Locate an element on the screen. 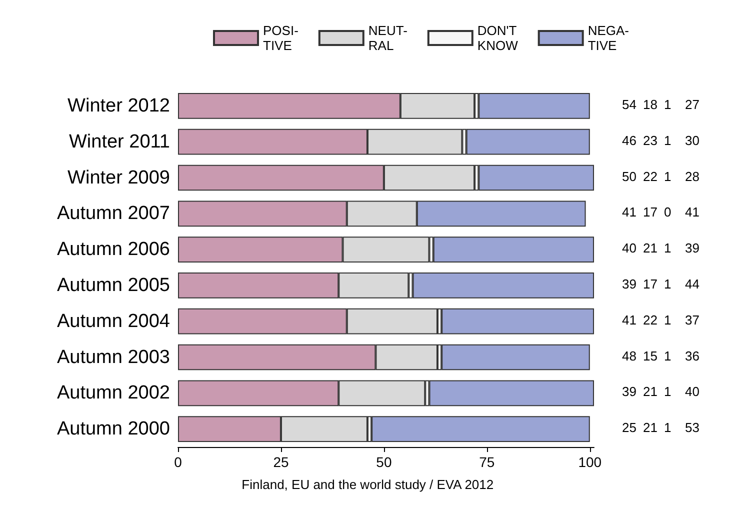 The image size is (736, 507). legend-label: NEGA- TIVE is located at coordinates (609, 38).